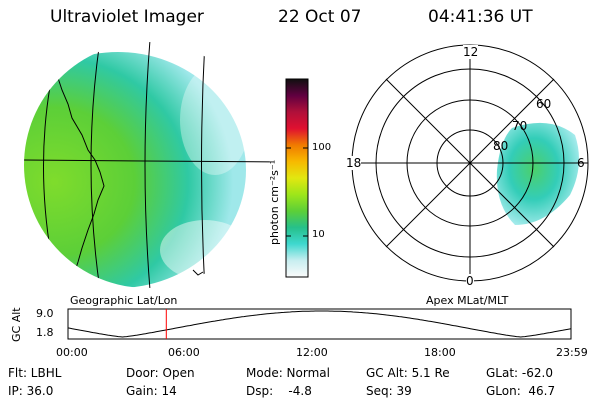 This screenshot has height=400, width=600. I want to click on mlt-label-0: 0, so click(470, 281).